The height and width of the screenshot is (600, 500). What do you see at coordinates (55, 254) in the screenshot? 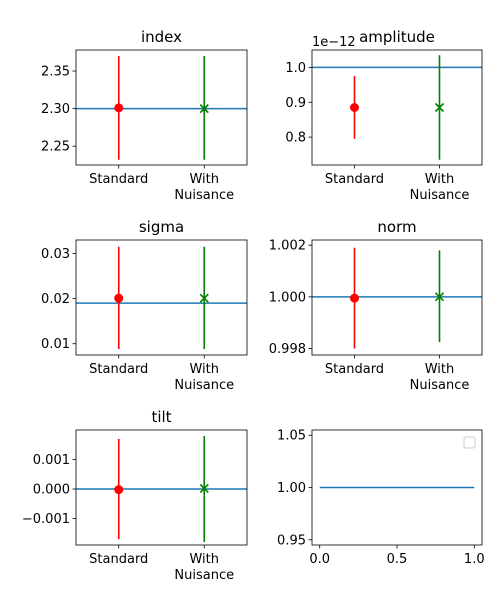
I see `y-tick-label: 0.03` at bounding box center [55, 254].